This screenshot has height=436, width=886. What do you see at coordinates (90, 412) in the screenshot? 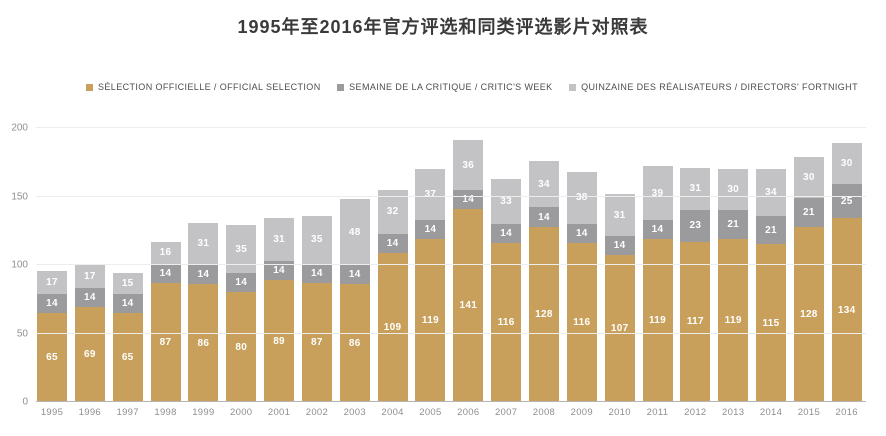
I see `x-axis-tick-label: 1996` at bounding box center [90, 412].